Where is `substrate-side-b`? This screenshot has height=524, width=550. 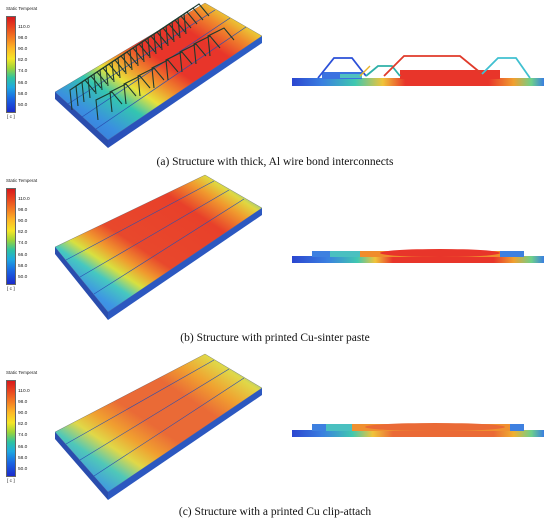 substrate-side-b is located at coordinates (185, 264).